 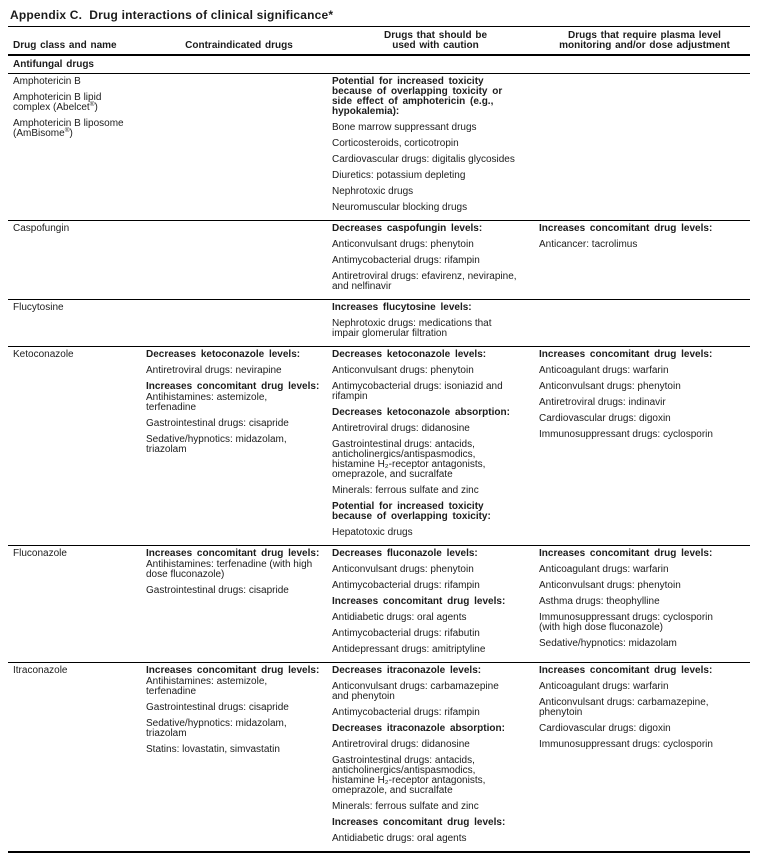 What do you see at coordinates (77, 258) in the screenshot?
I see `cell-drug-name: Caspofungin` at bounding box center [77, 258].